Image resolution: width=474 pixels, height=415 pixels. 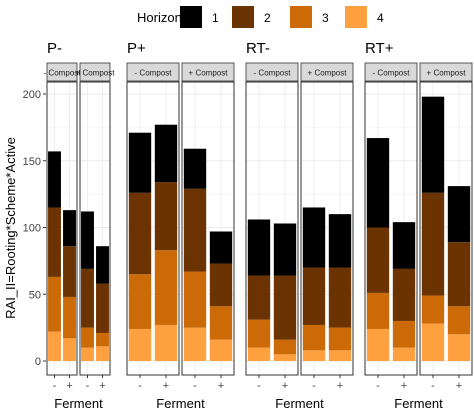 I want to click on group-title: RT+, so click(x=379, y=48).